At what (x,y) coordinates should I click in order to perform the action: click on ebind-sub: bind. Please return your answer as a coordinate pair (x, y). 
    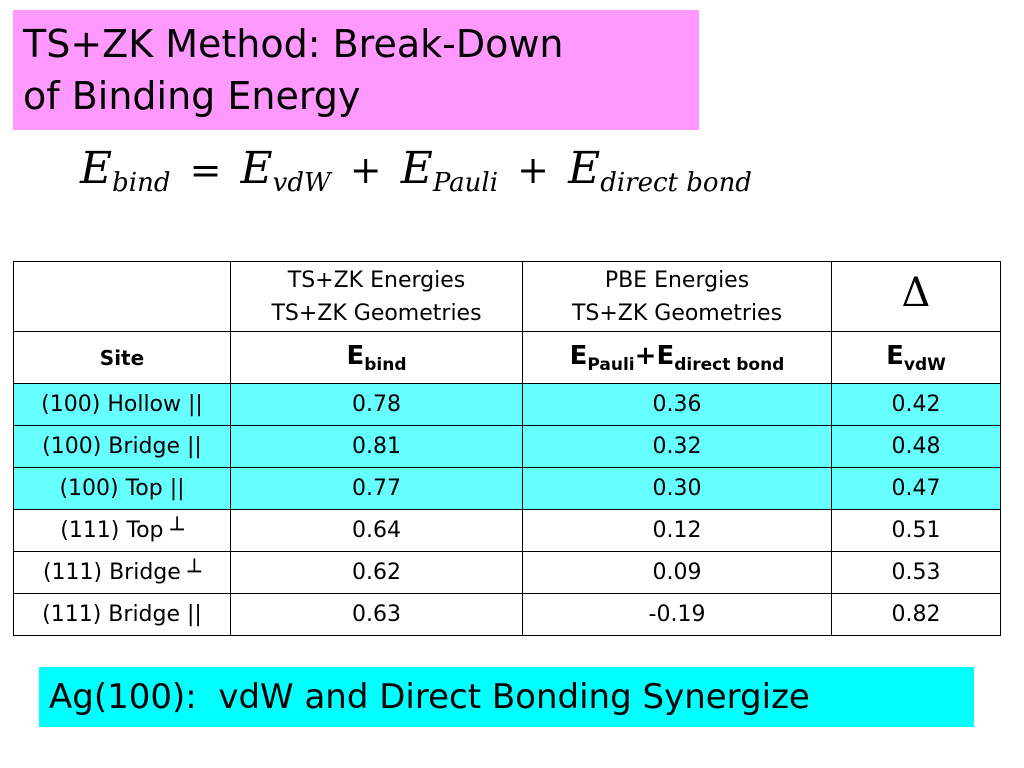
    Looking at the image, I should click on (385, 364).